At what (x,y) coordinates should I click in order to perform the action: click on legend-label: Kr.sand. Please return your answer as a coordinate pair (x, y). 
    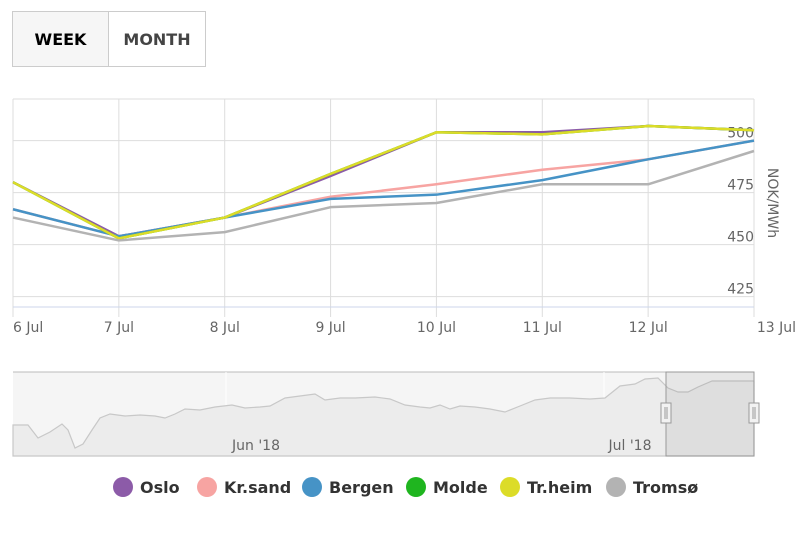
    Looking at the image, I should click on (258, 487).